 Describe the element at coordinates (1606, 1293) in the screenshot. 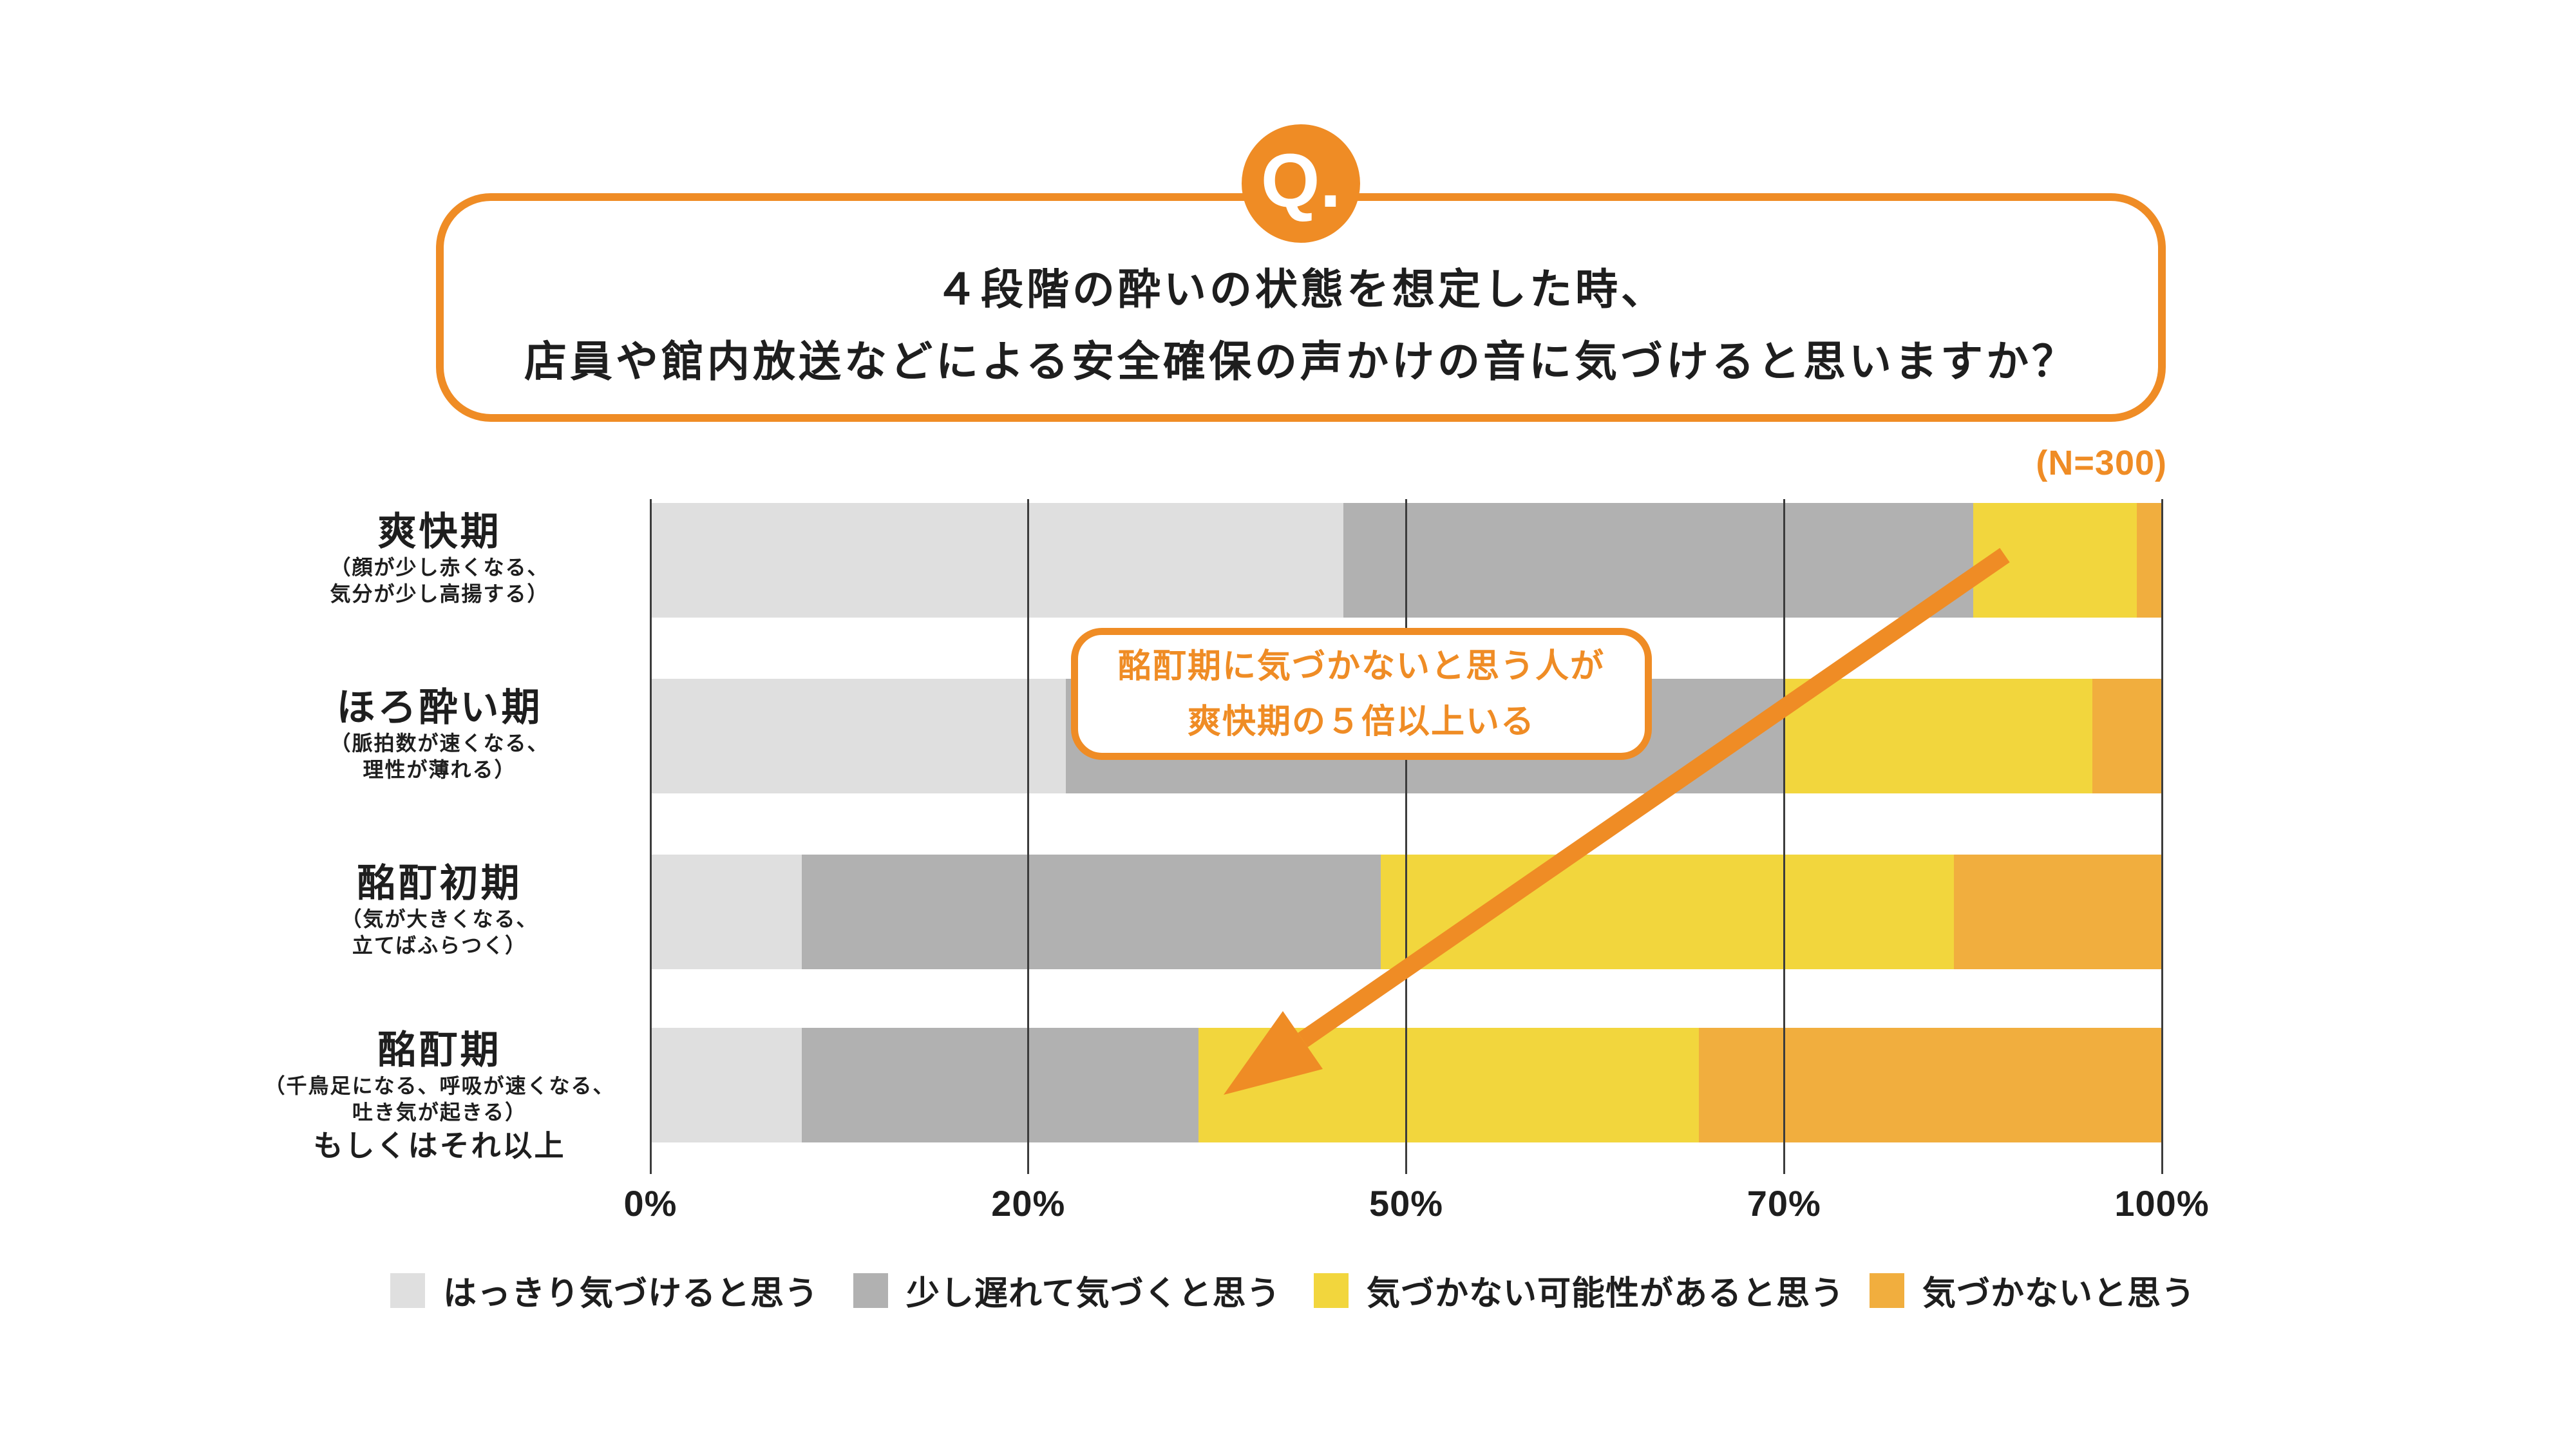

I see `legend-label: 気づかない可能性があると思う` at that location.